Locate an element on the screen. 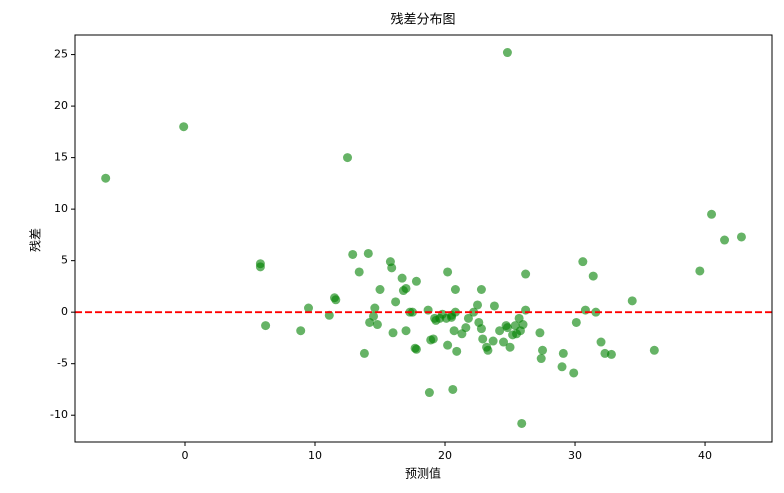 The width and height of the screenshot is (784, 493). y-tick-label: 15 is located at coordinates (61, 157).